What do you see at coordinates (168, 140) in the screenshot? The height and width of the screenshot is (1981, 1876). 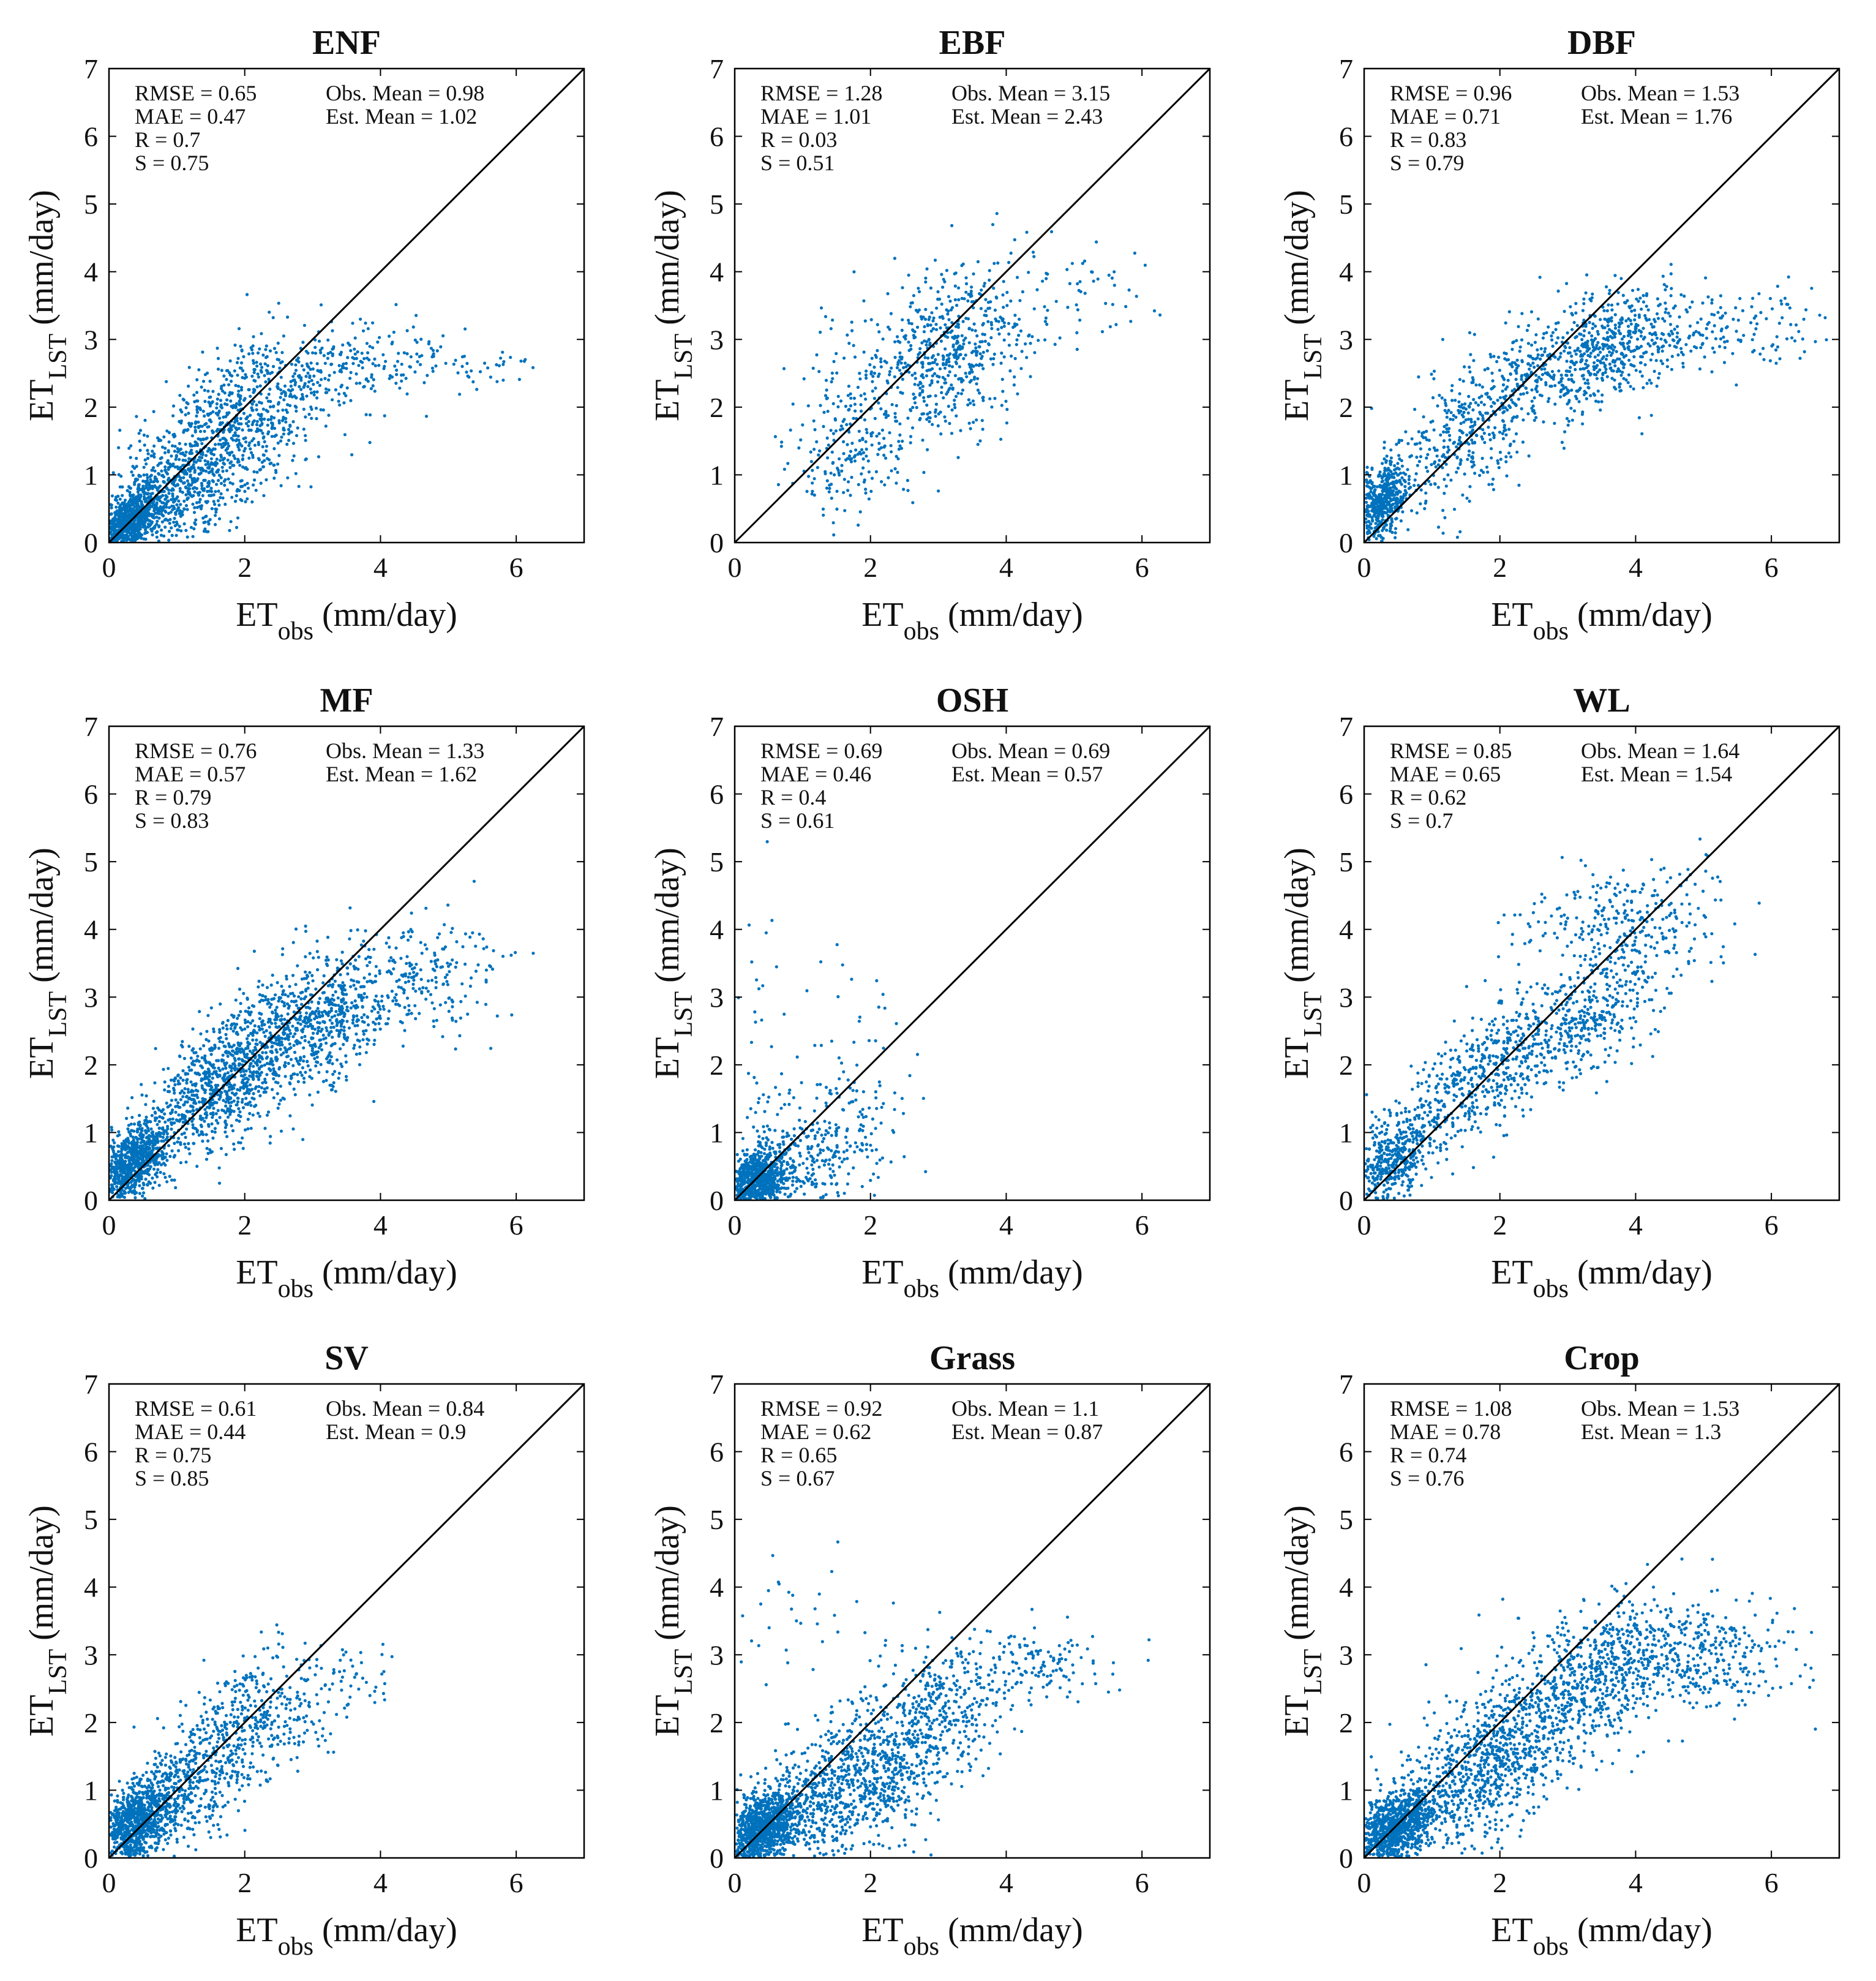 I see `stat-r: R = 0.7` at bounding box center [168, 140].